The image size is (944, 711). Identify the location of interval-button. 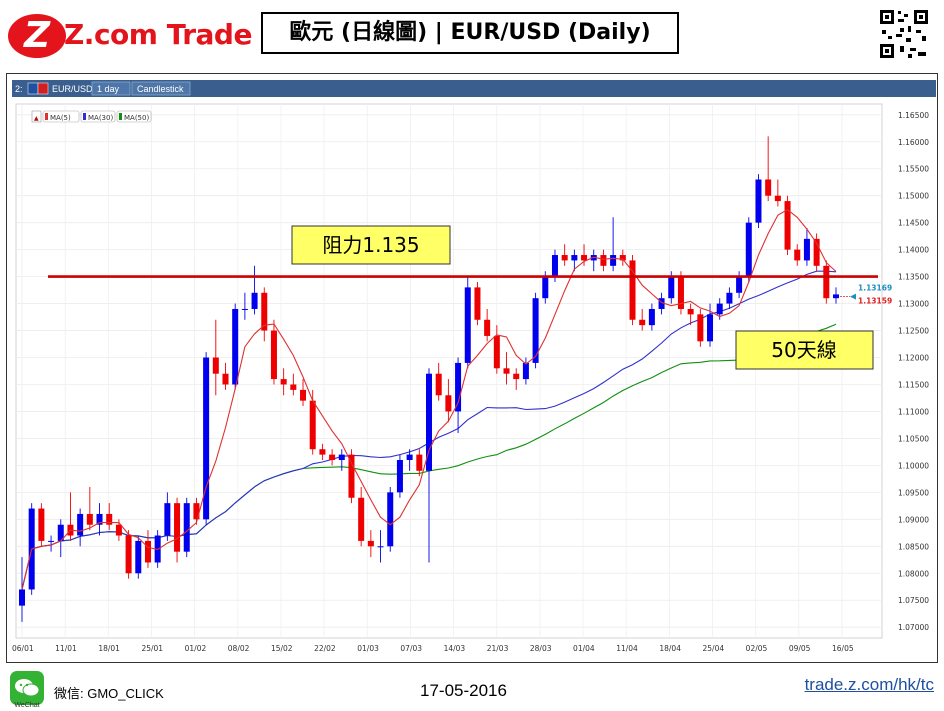
(111, 88).